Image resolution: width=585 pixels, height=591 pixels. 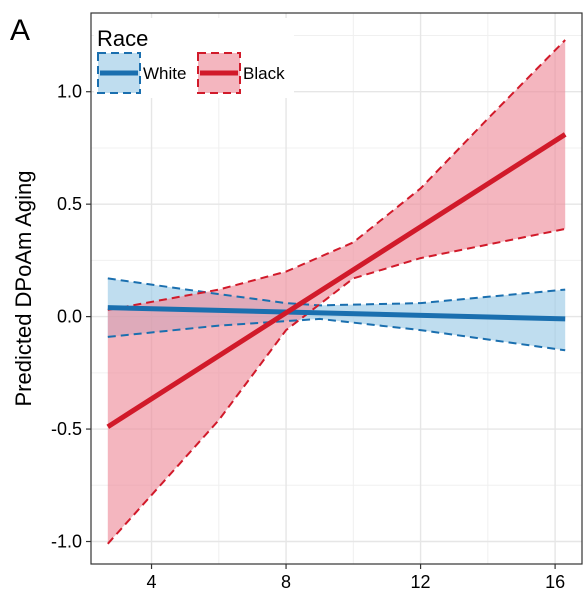 I want to click on y-tick-label: 0.5, so click(x=69, y=204).